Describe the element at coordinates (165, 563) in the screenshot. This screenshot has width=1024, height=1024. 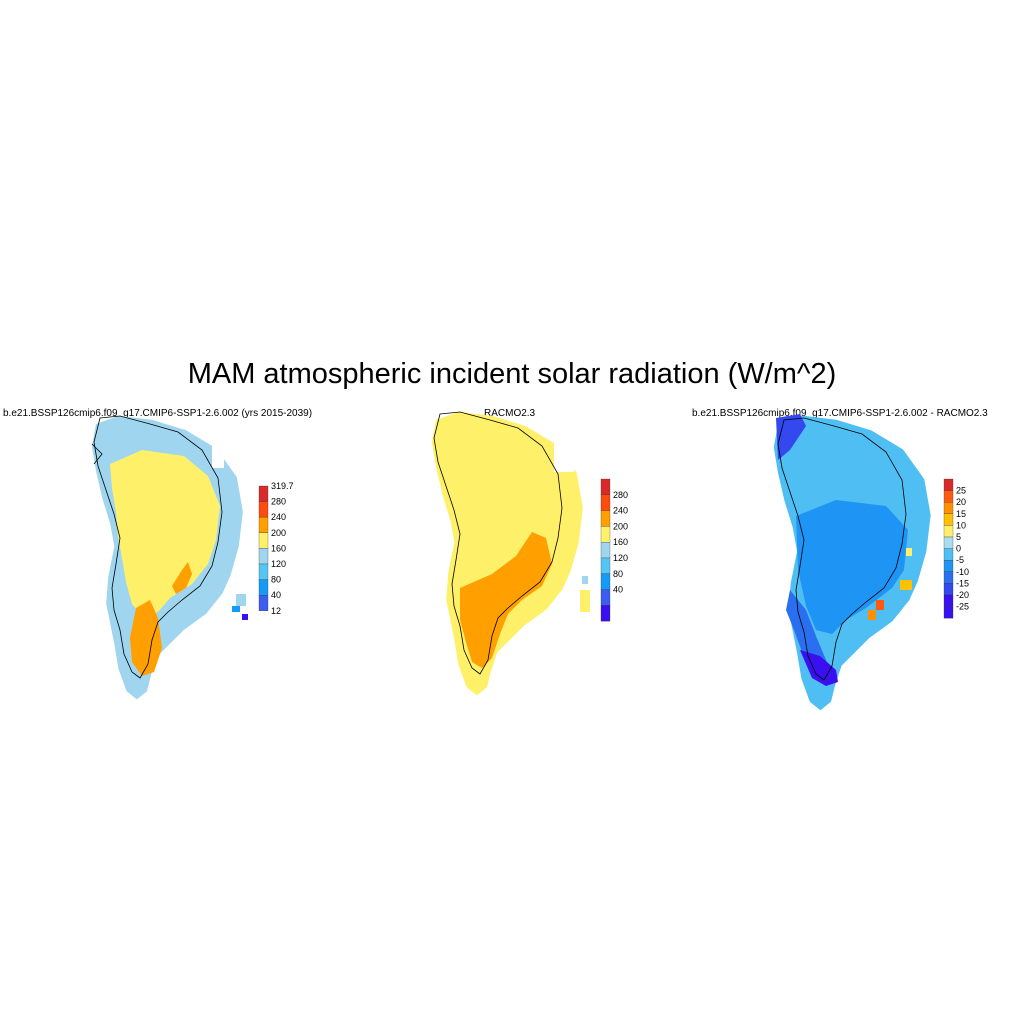
I see `interior-field` at that location.